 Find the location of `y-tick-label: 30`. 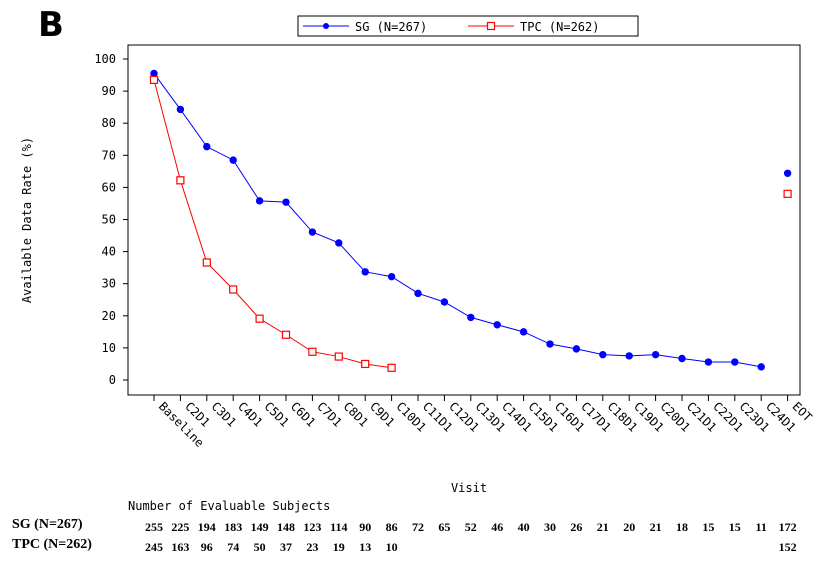

y-tick-label: 30 is located at coordinates (109, 284).